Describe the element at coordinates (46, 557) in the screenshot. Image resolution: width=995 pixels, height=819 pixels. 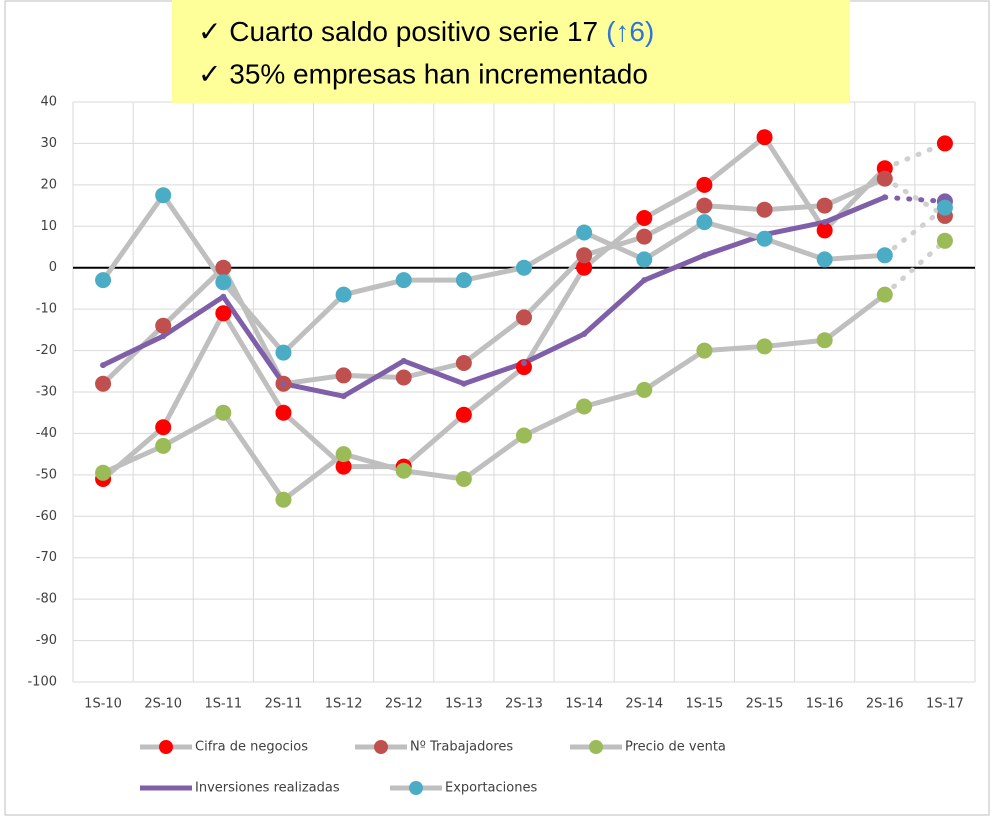
I see `y-tick-label: -70` at that location.